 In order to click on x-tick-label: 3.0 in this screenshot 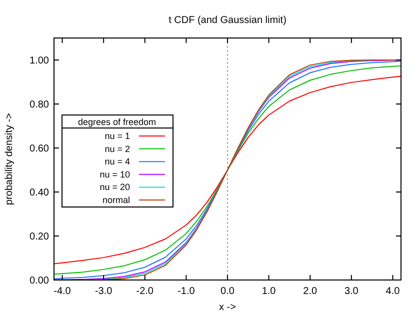, I will do `click(351, 291)`.